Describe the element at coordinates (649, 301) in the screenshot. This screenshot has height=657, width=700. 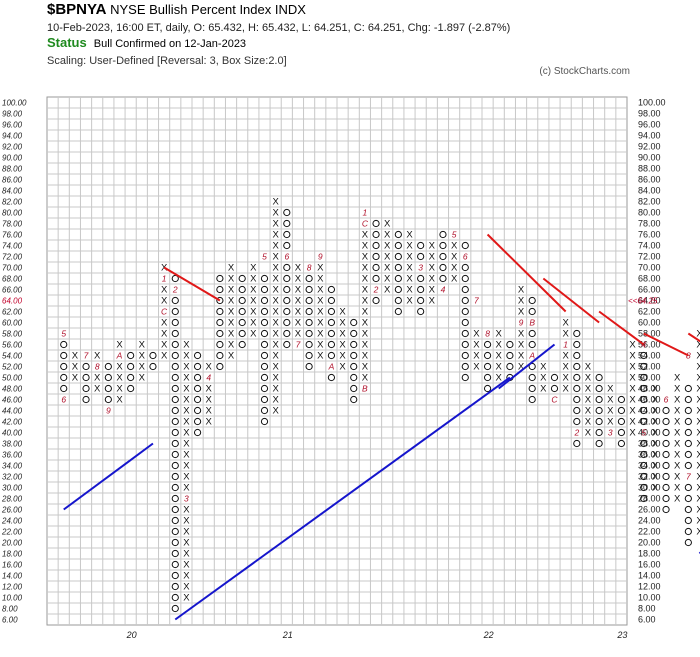
I see `y-tick-label-right: 64.00` at that location.